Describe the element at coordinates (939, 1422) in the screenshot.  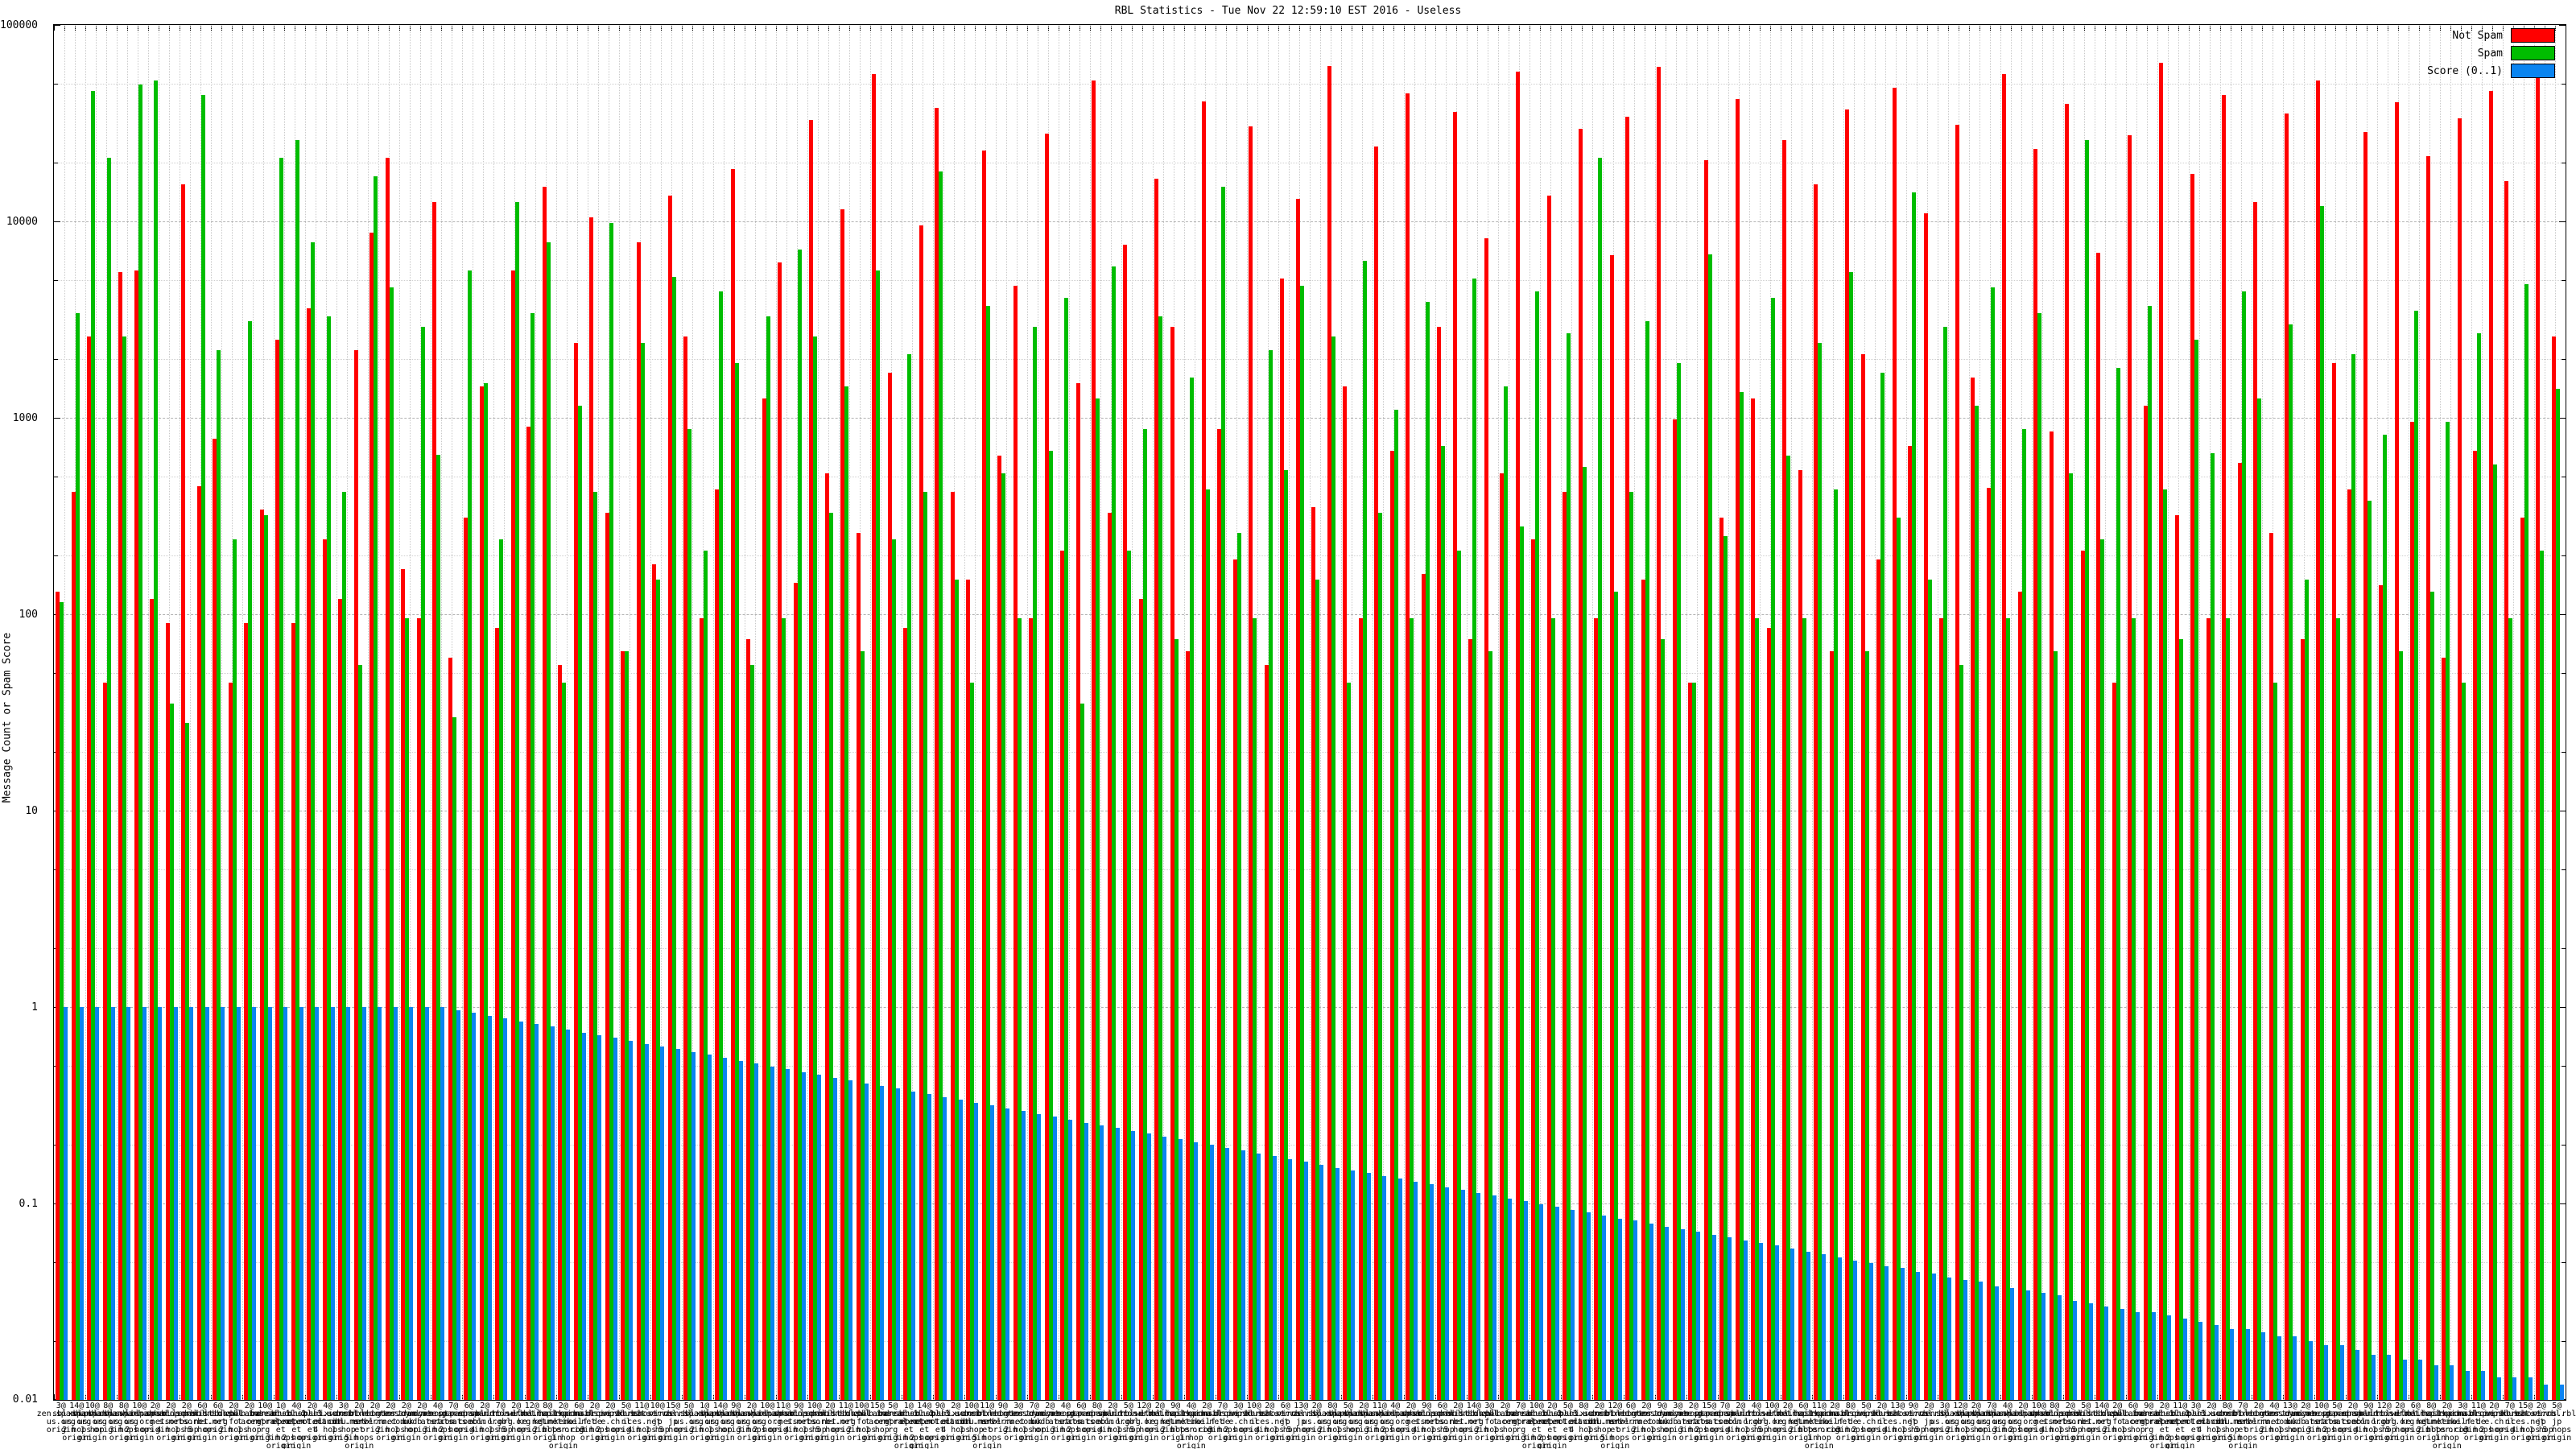
I see `x-category-label: 9@ dnsbl-3.uc eprotect.n et origin` at that location.